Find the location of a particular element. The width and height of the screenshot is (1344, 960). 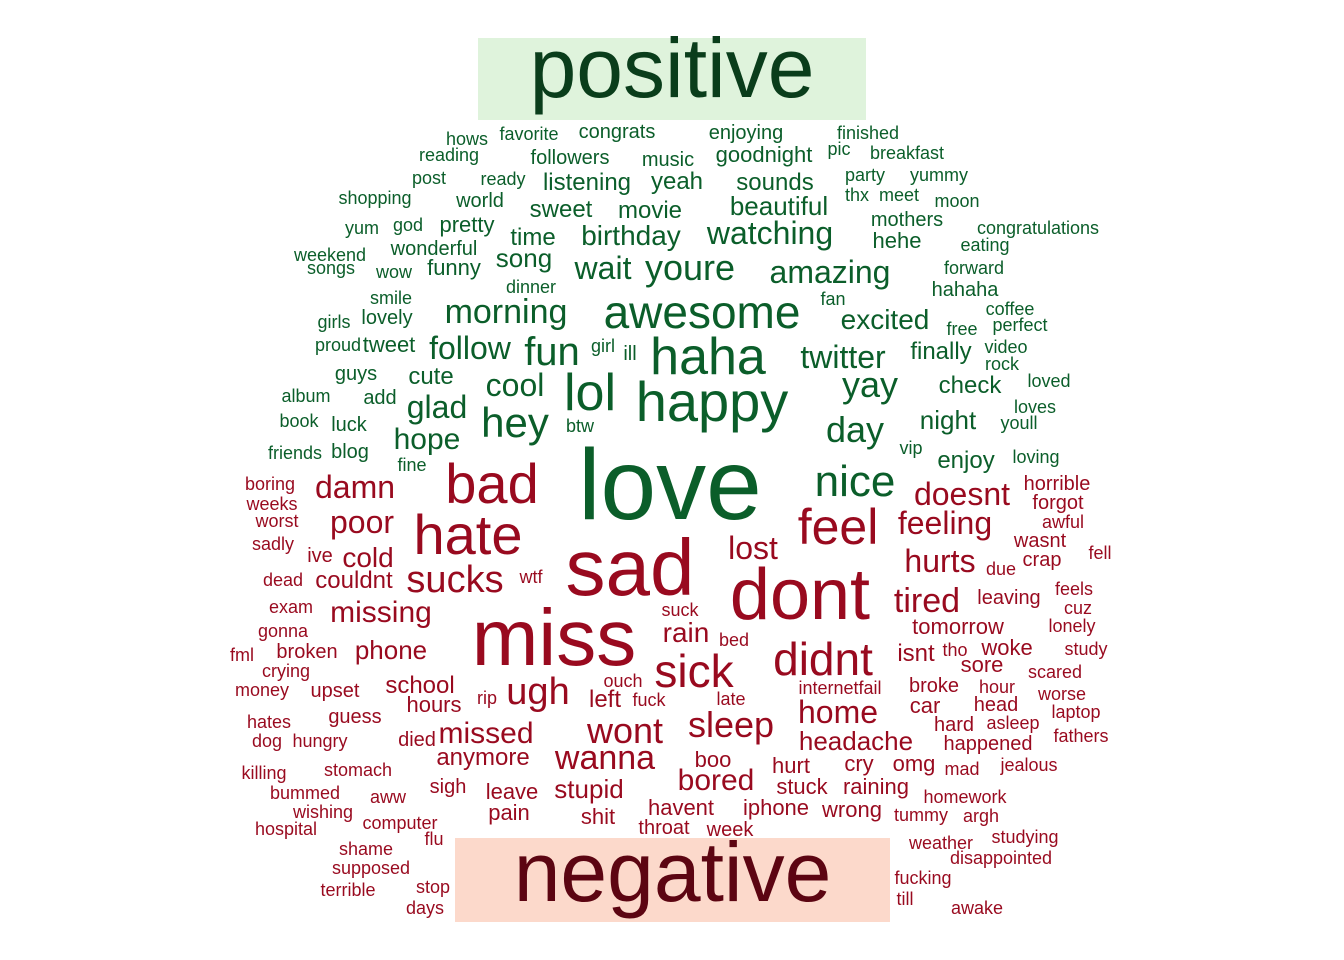

negative-word: stuck is located at coordinates (802, 786).